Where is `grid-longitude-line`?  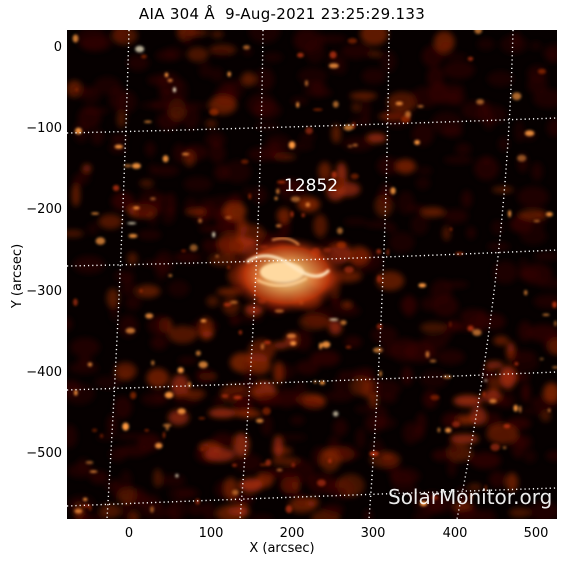 grid-longitude-line is located at coordinates (118, 274).